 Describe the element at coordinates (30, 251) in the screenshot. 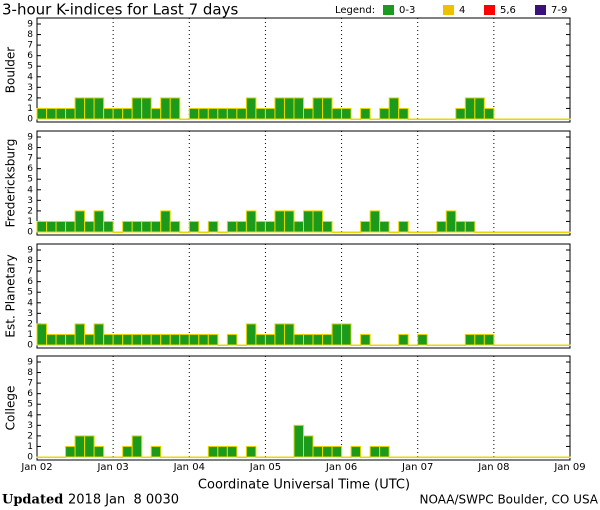

I see `y-tick-label: 9` at that location.